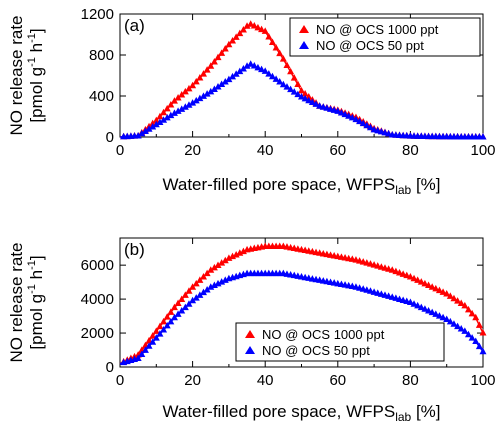  I want to click on x-tick-label: 80, so click(410, 150).